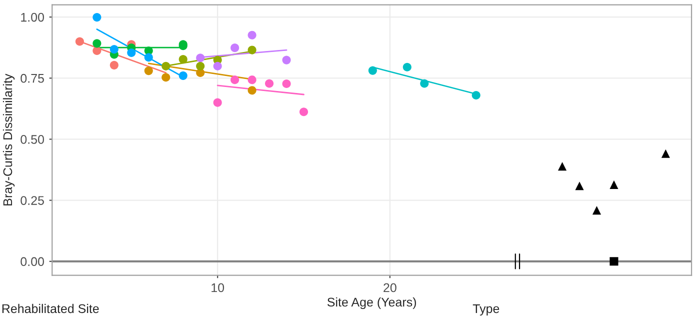 This screenshot has height=322, width=695. I want to click on y-tick-label: 0.00, so click(32, 261).